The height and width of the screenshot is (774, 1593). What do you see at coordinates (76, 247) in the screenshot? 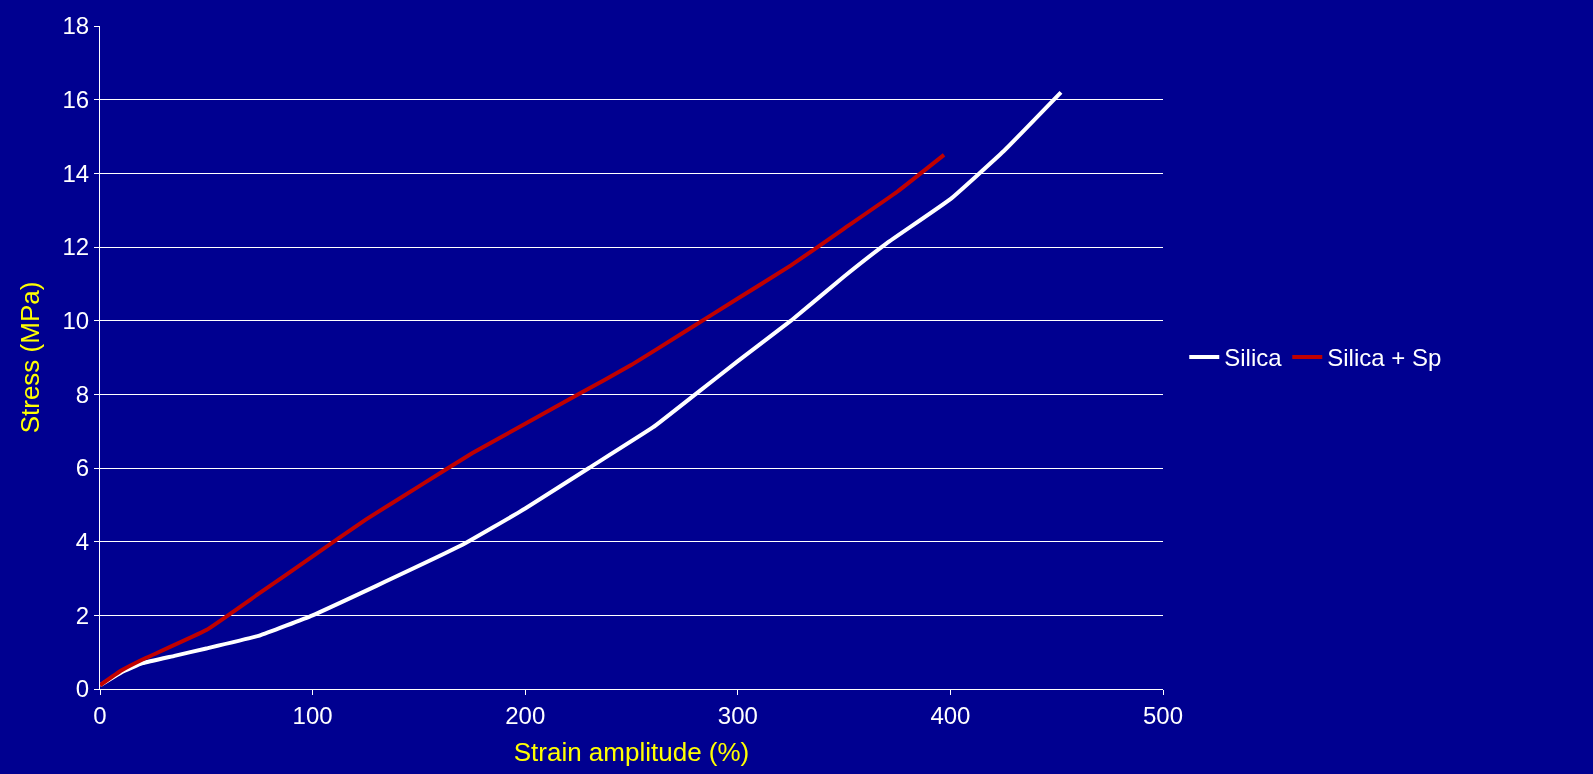
I see `y-tick-label: 12` at bounding box center [76, 247].